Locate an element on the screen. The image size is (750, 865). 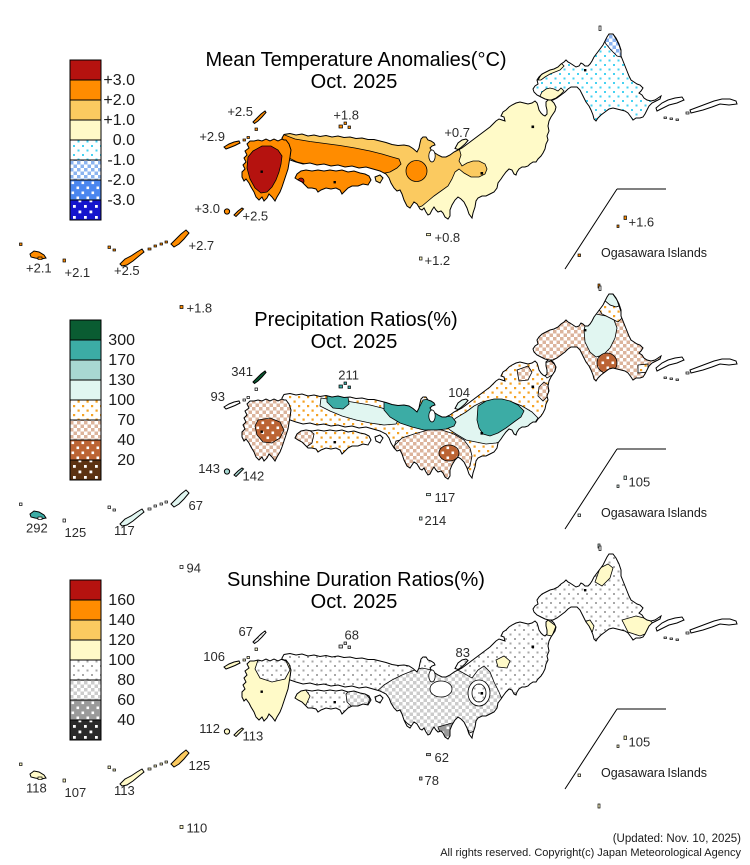
svg-text: 300 is located at coordinates (121, 340).